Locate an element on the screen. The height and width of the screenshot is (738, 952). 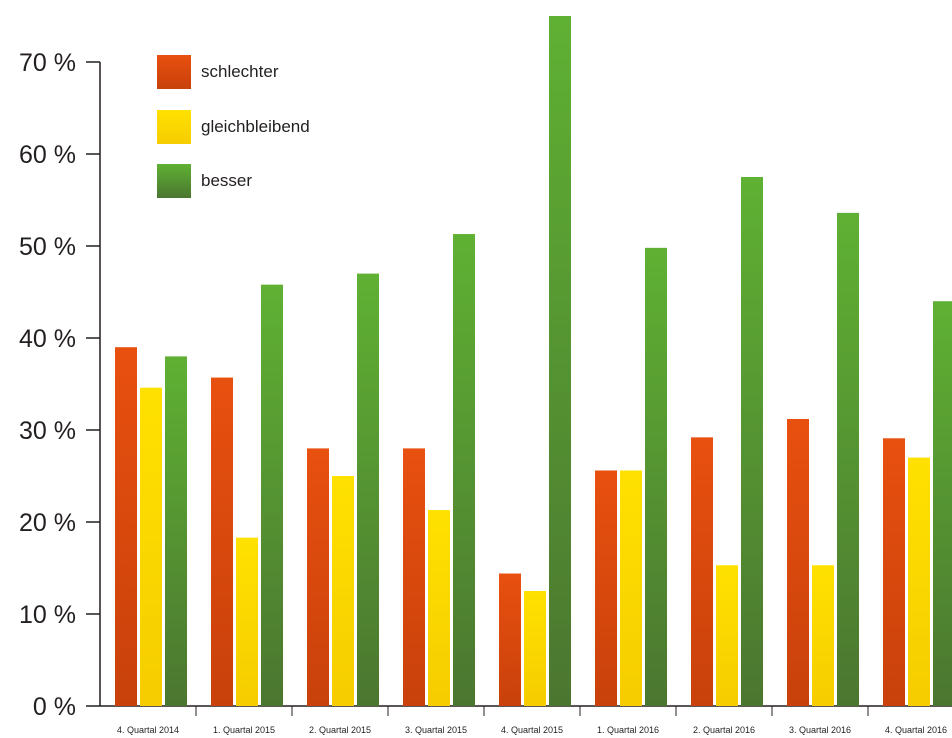
legend-swatch-gleichbleibend is located at coordinates (174, 127).